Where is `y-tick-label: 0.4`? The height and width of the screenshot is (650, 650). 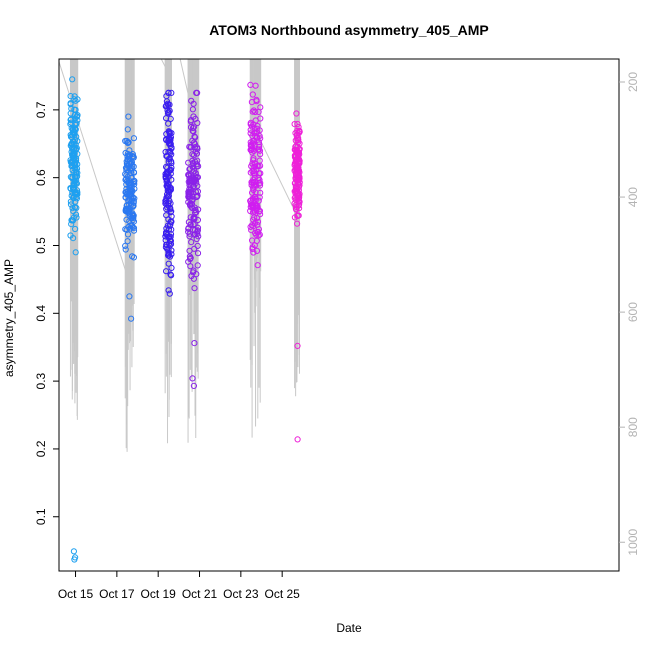
y-tick-label: 0.4 is located at coordinates (41, 313).